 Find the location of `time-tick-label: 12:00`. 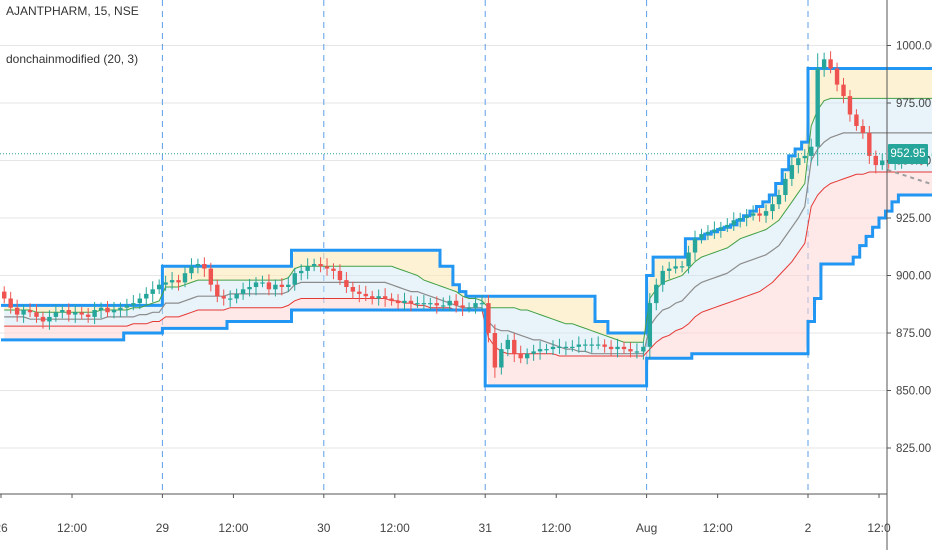

time-tick-label: 12:00 is located at coordinates (395, 528).